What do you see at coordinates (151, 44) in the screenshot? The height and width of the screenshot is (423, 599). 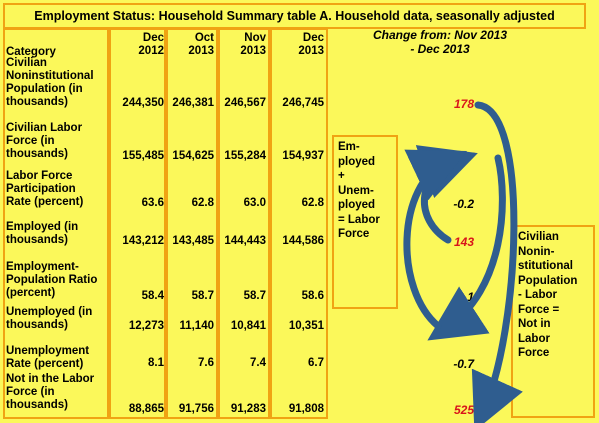 I see `column-header: Dec 2012` at bounding box center [151, 44].